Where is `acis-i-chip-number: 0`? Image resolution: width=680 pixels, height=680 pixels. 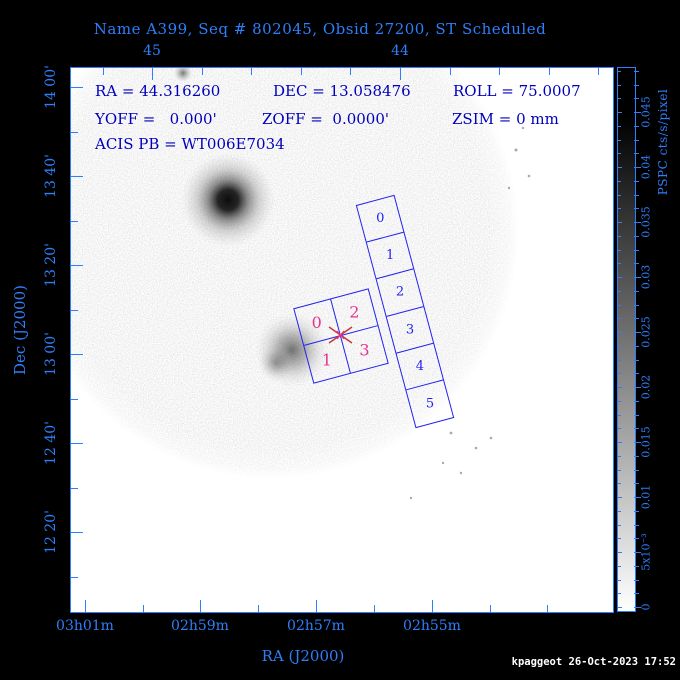
acis-i-chip-number: 0 is located at coordinates (317, 322).